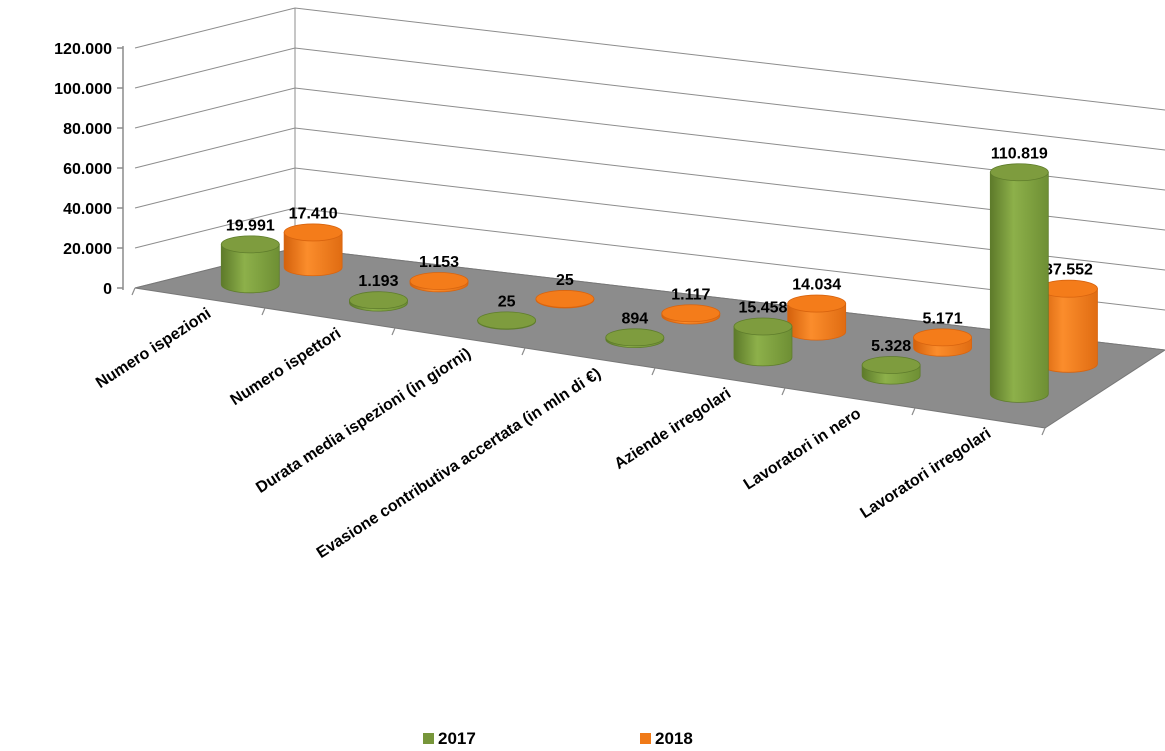 Image resolution: width=1165 pixels, height=751 pixels. I want to click on legend-label: 2017, so click(457, 738).